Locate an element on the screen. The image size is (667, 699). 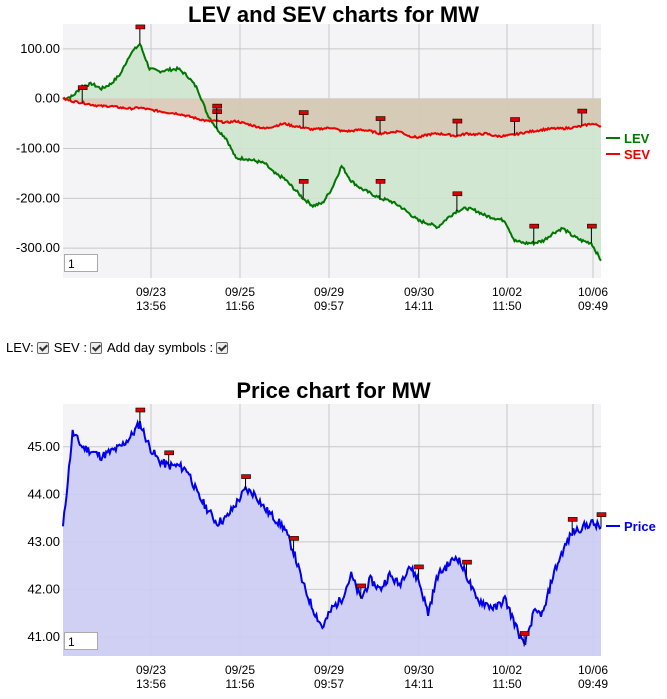
price-legend-label: Price is located at coordinates (640, 526).